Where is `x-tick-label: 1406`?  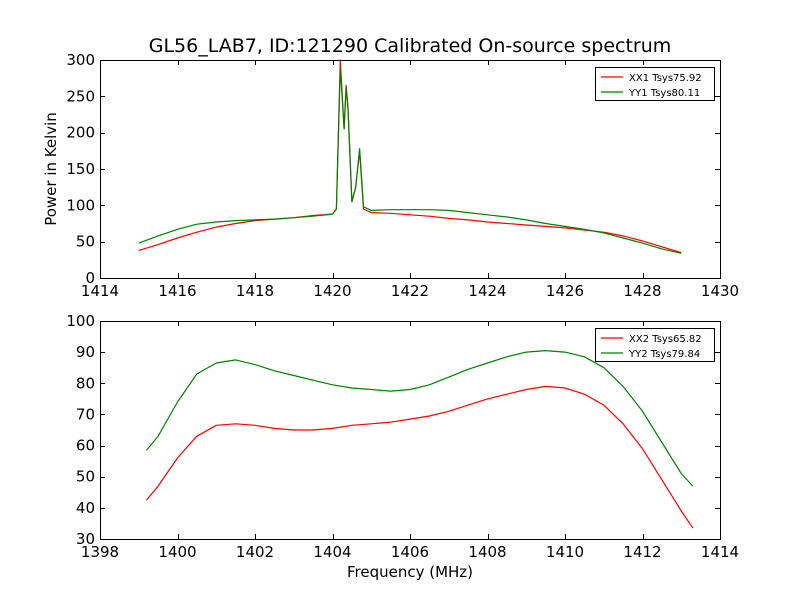 x-tick-label: 1406 is located at coordinates (410, 552).